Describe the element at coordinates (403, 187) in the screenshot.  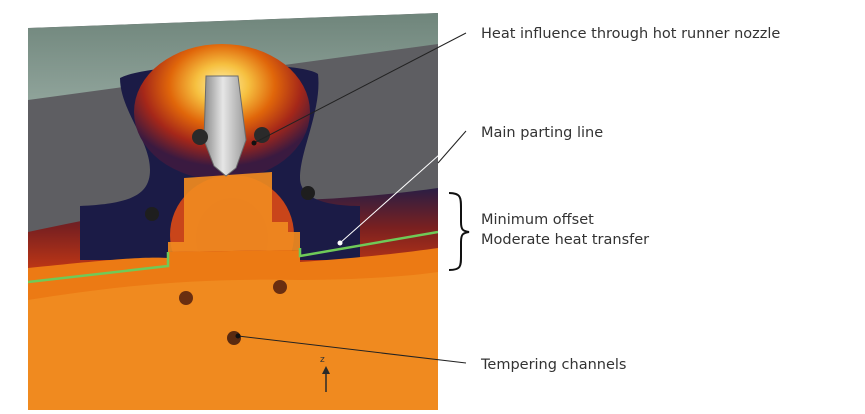
I see `leader-parting-line-inner` at that location.